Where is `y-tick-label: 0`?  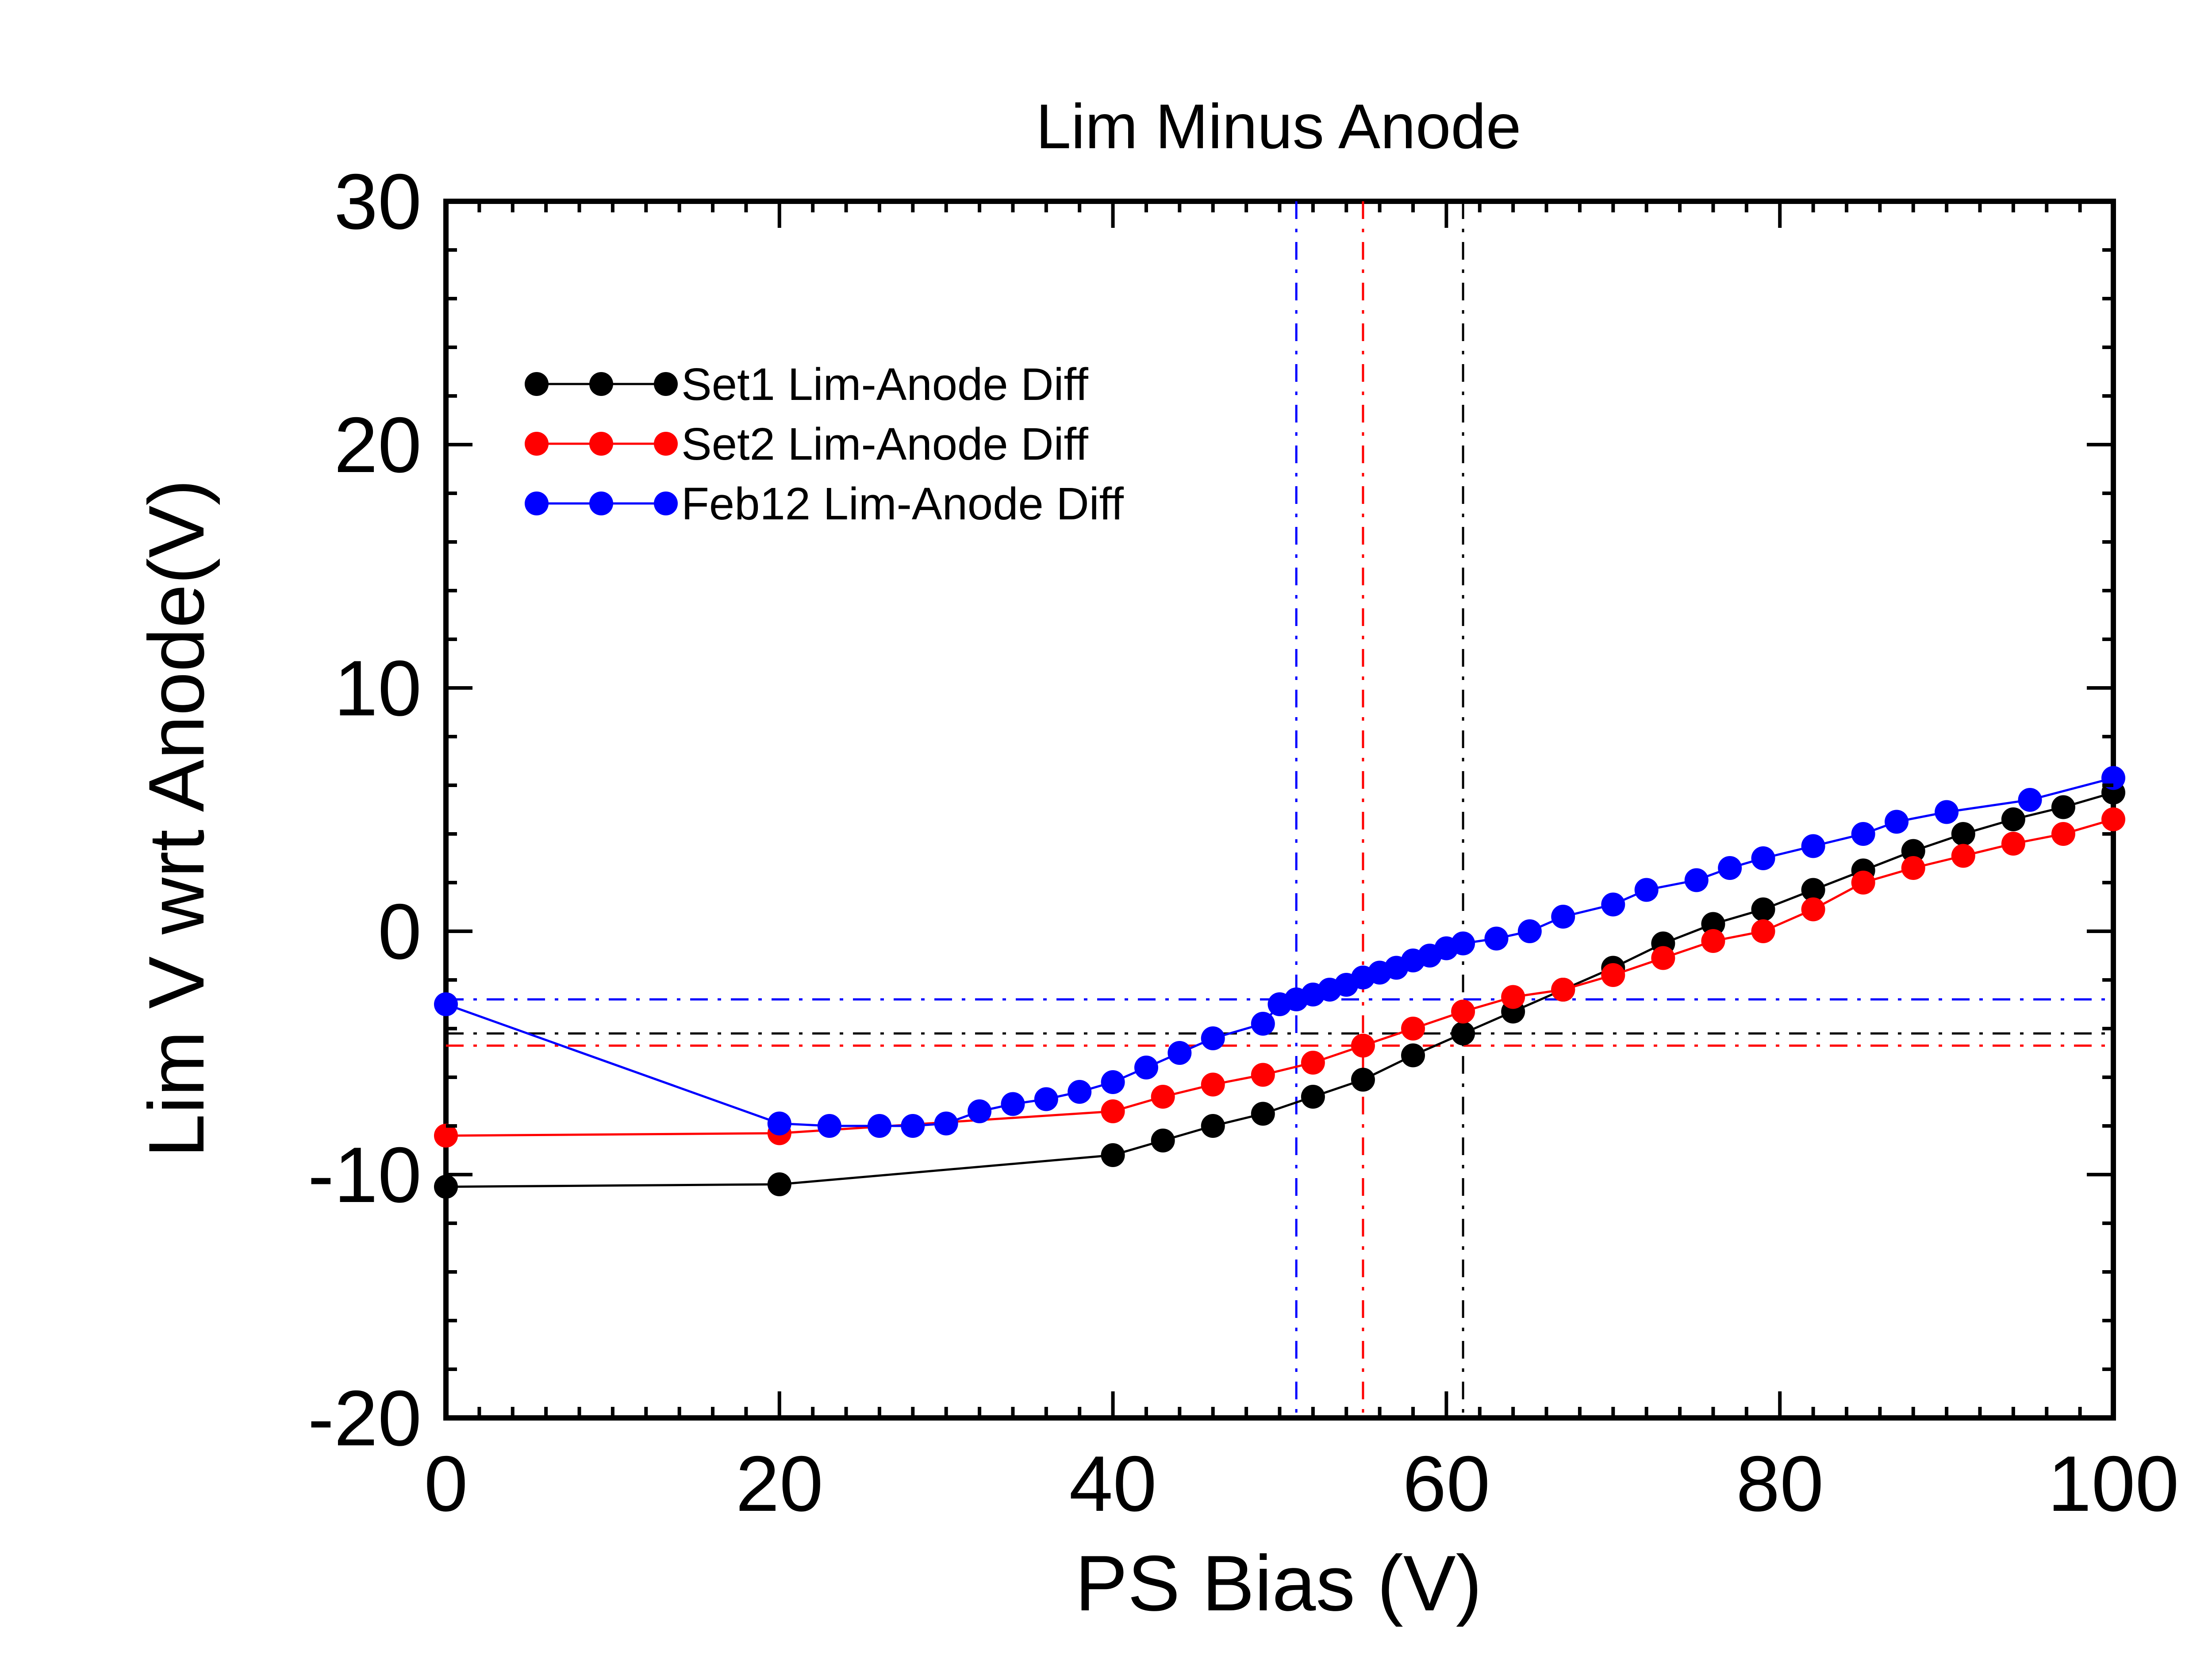 y-tick-label: 0 is located at coordinates (400, 932).